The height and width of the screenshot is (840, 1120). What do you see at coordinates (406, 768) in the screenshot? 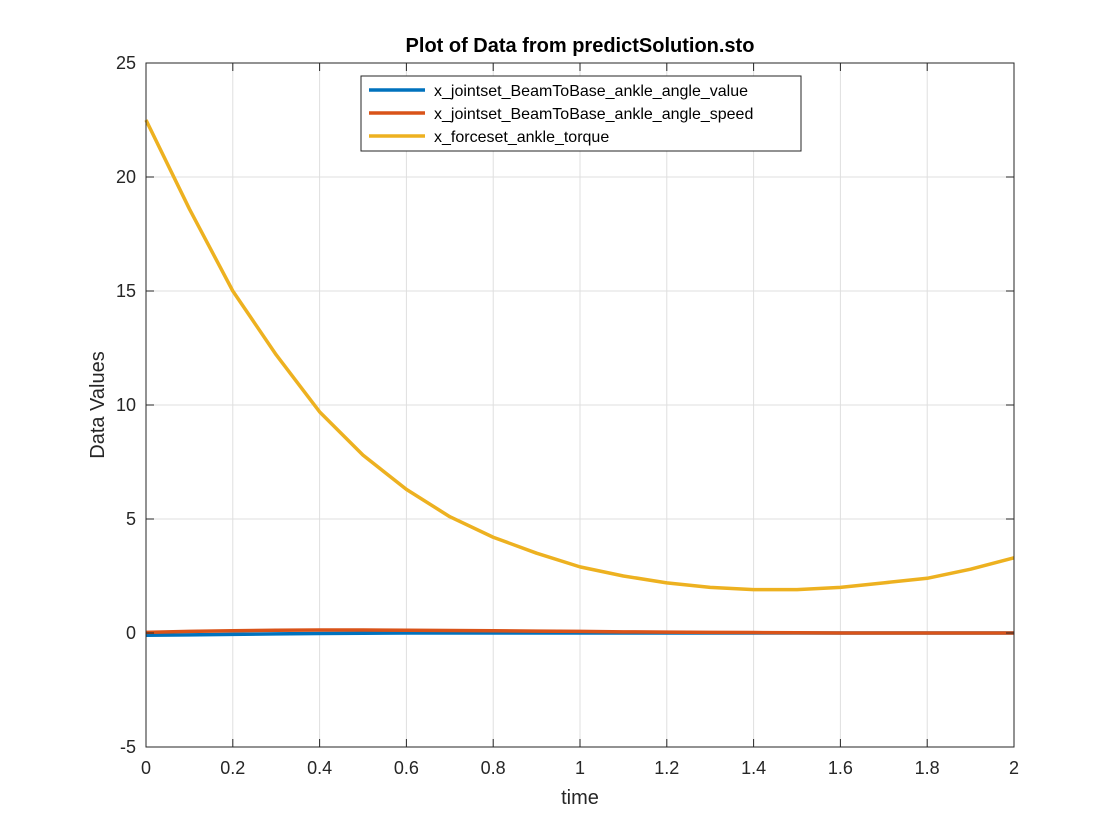
I see `x-tick-label: 0.6` at bounding box center [406, 768].